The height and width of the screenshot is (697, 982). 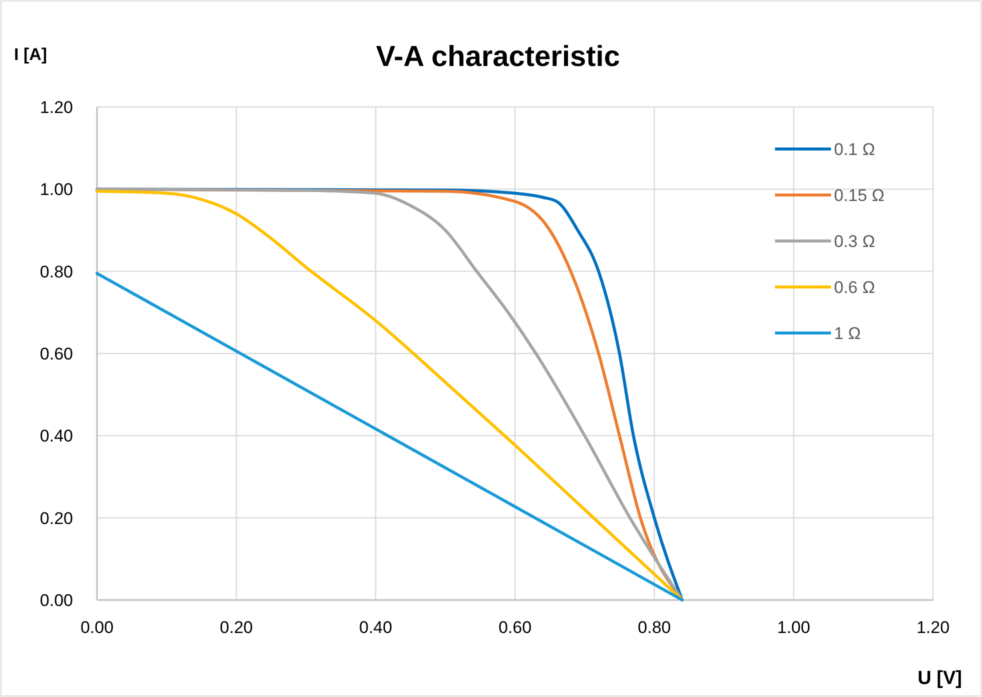 I want to click on x-tick-label: 0.20, so click(x=236, y=627).